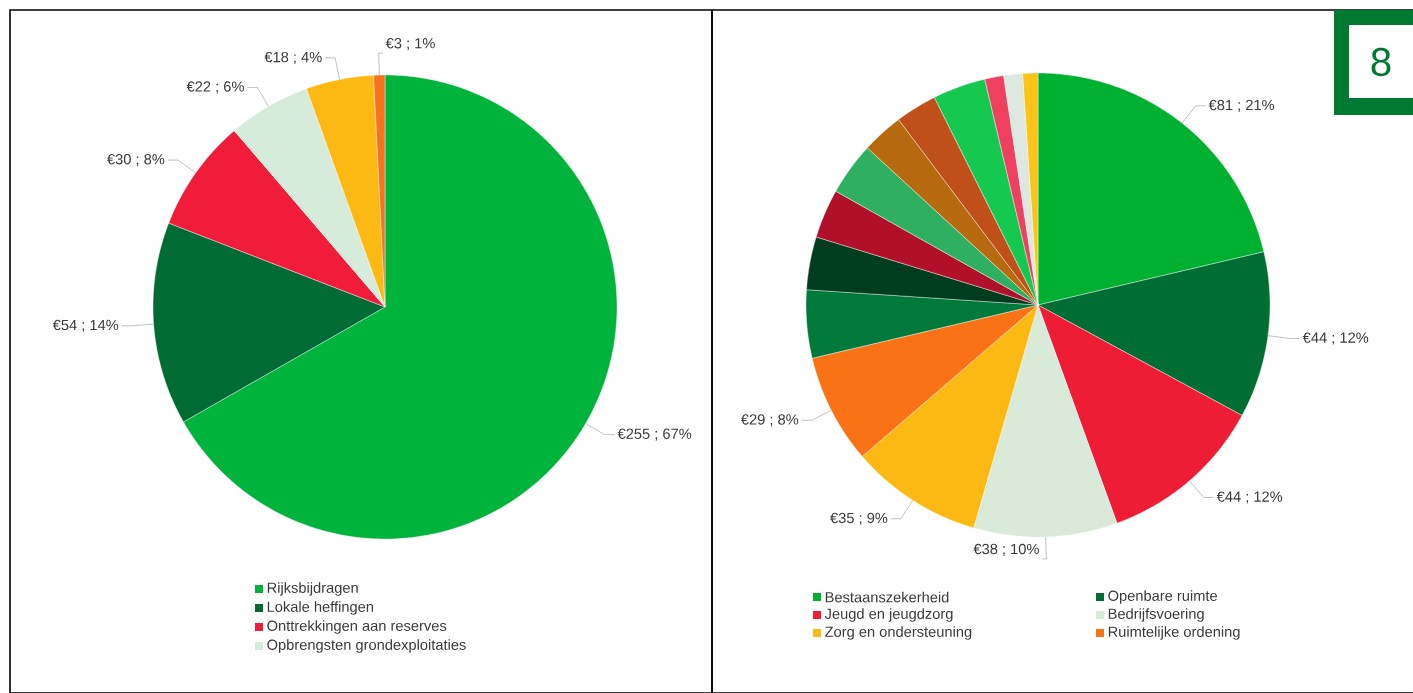 The image size is (1413, 693). What do you see at coordinates (312, 589) in the screenshot?
I see `legend-label: Rijksbijdragen` at bounding box center [312, 589].